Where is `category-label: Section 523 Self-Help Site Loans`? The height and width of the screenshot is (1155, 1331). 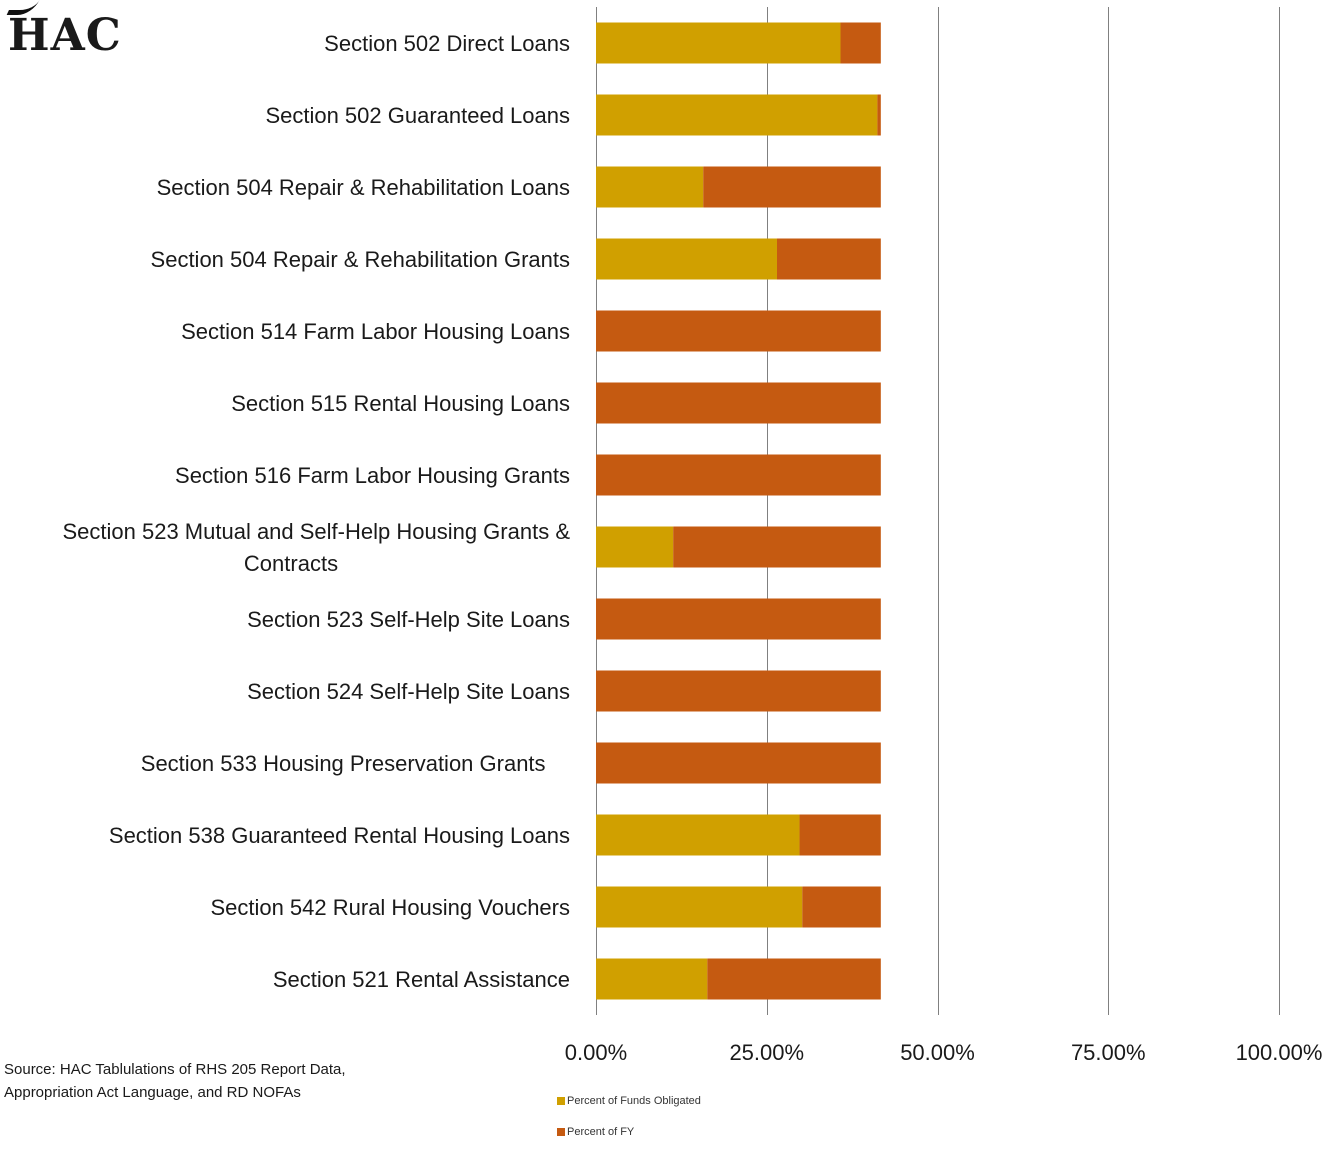
category-label: Section 523 Self-Help Site Loans is located at coordinates (408, 619).